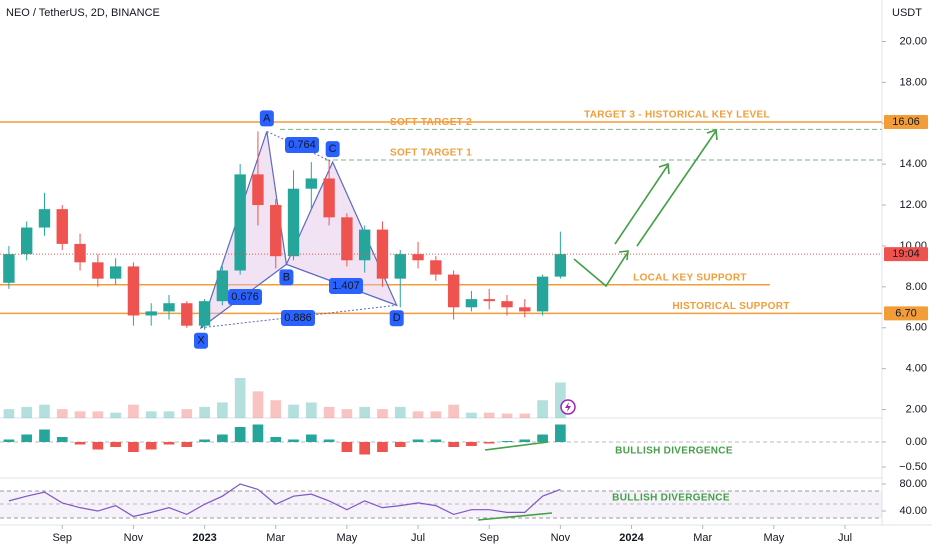 This screenshot has height=550, width=932. I want to click on y-tick-label: 20.00, so click(913, 41).